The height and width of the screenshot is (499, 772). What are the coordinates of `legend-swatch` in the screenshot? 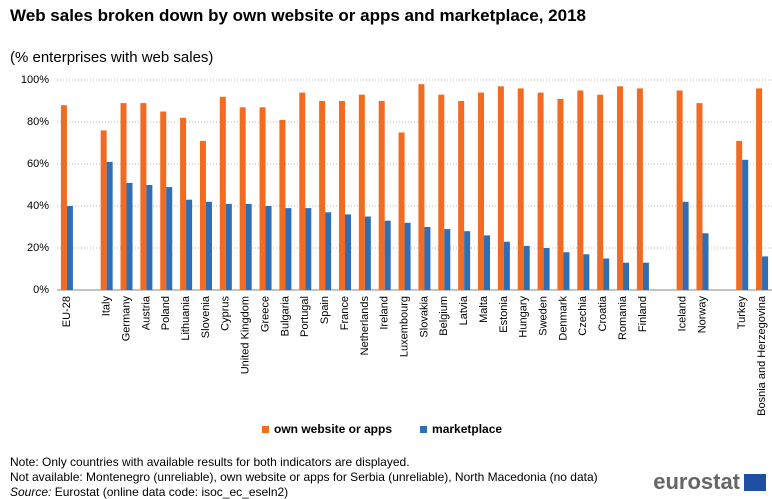 It's located at (424, 429).